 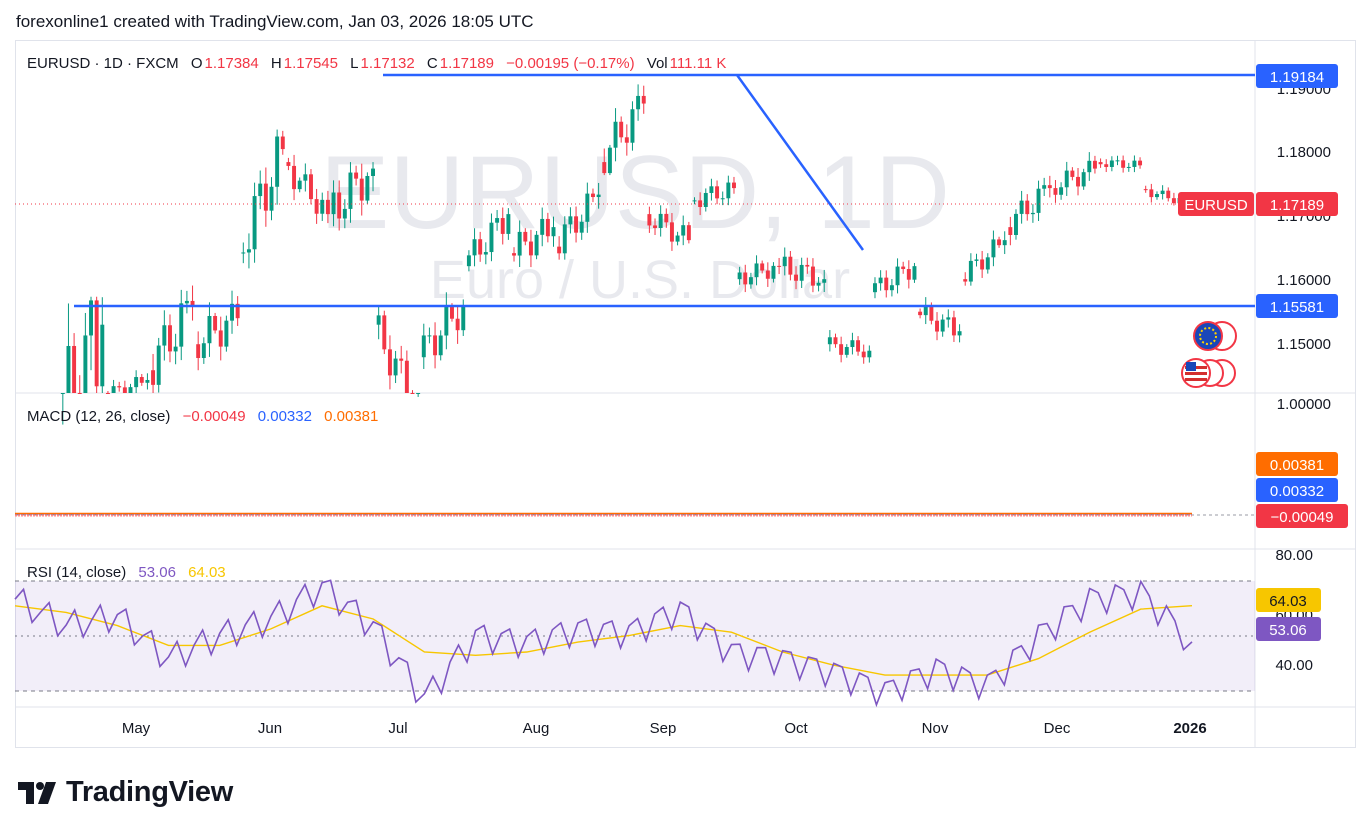 I want to click on time-tick: Jul, so click(x=397, y=728).